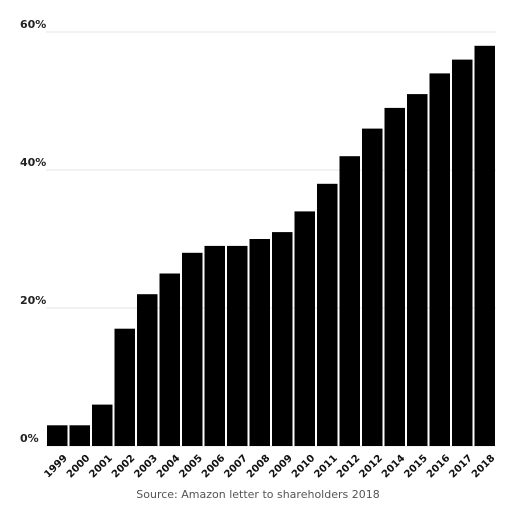 This screenshot has height=523, width=516. What do you see at coordinates (123, 466) in the screenshot?
I see `x-tick-label: 2002` at bounding box center [123, 466].